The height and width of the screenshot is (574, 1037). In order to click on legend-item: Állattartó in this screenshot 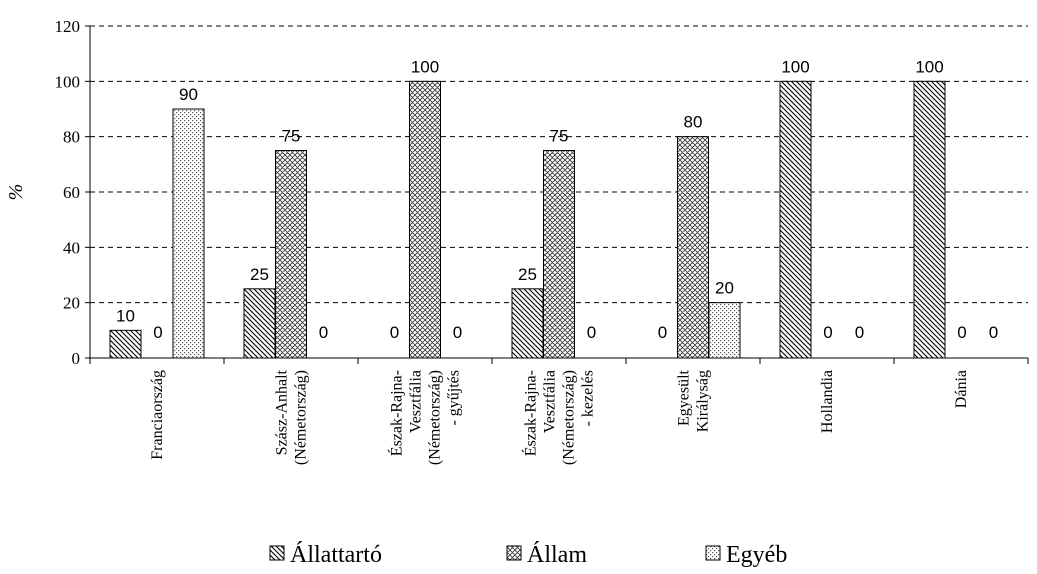, I will do `click(325, 555)`.